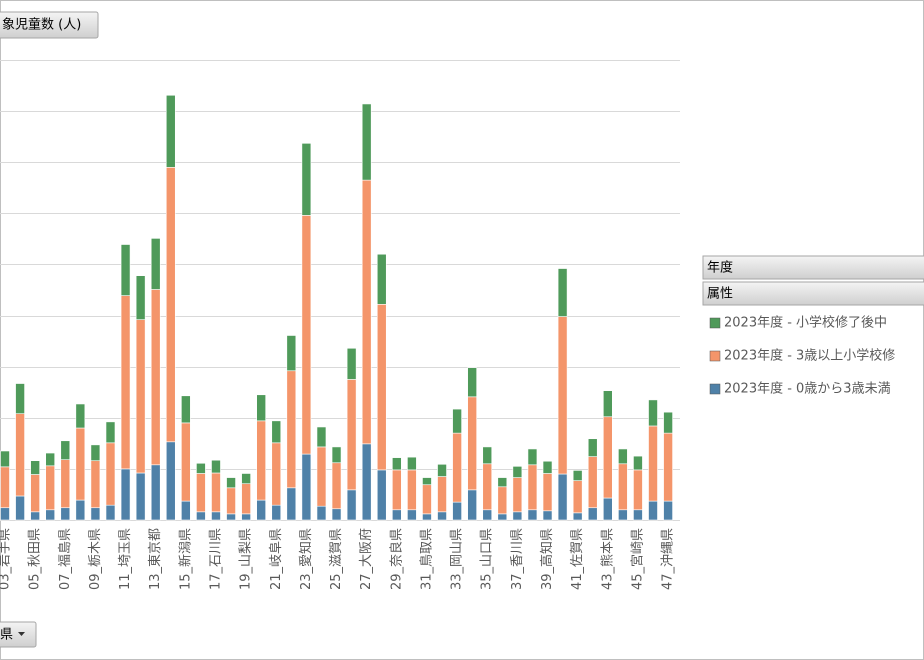 Image resolution: width=924 pixels, height=660 pixels. I want to click on x-tick-label: 11_埼玉県, so click(125, 559).